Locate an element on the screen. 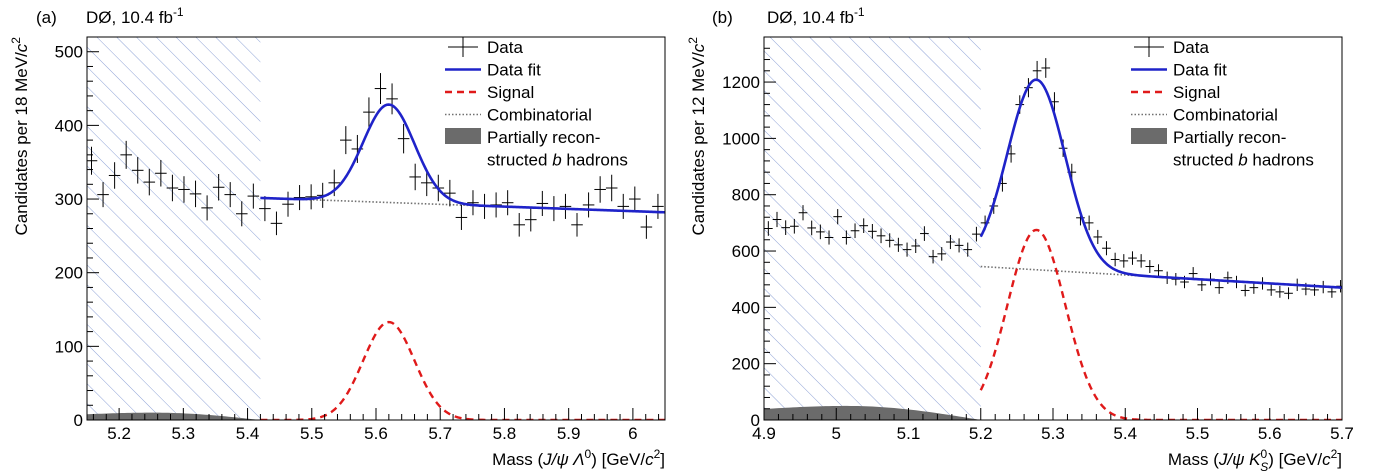 The height and width of the screenshot is (472, 1373). legend-item-data: Data is located at coordinates (485, 47).